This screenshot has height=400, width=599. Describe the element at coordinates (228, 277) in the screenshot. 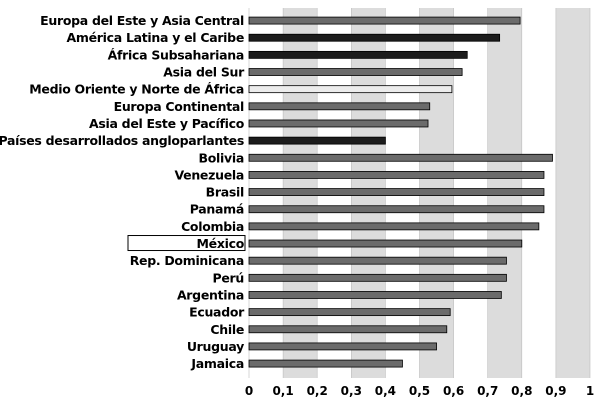

I see `category-label: Perú` at that location.